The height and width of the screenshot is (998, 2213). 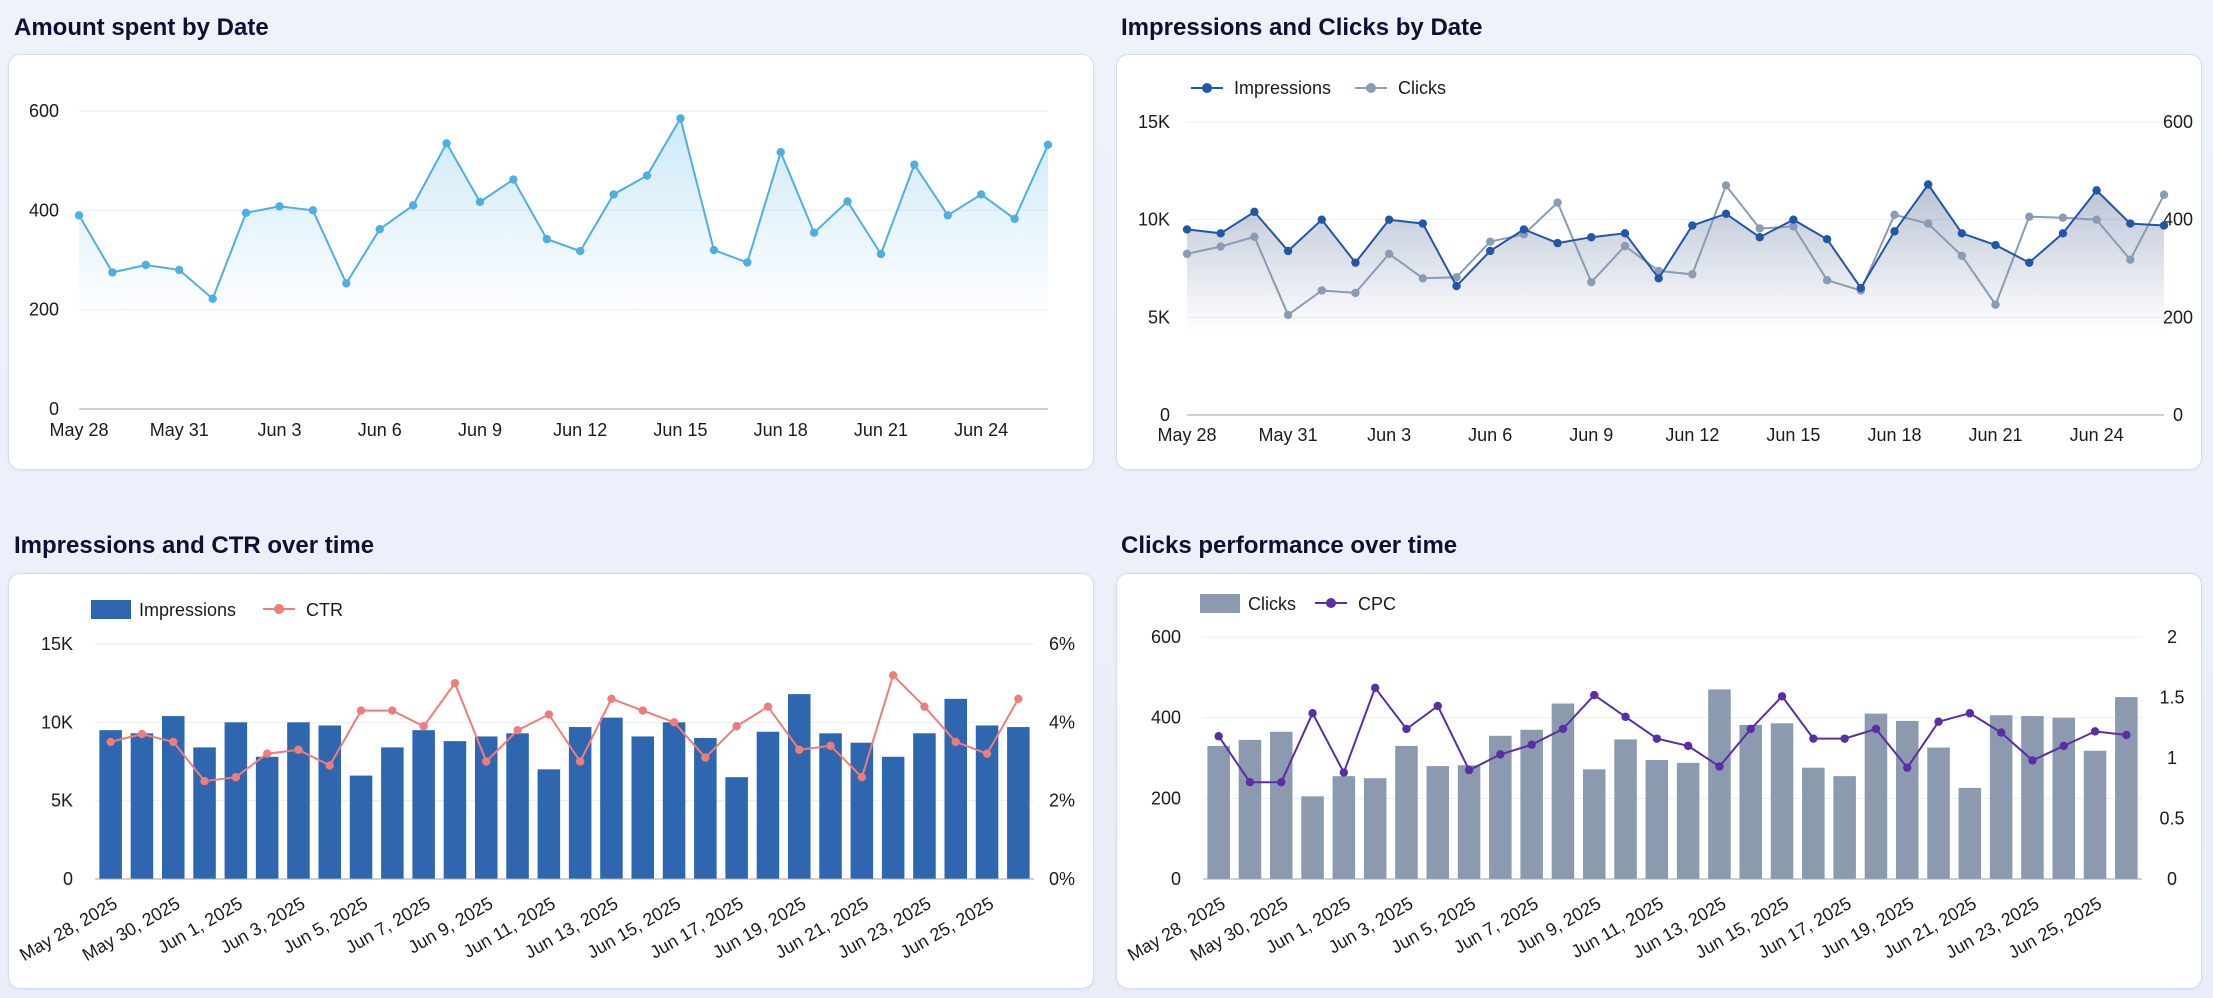 I want to click on y-tick-label: 600, so click(x=1166, y=637).